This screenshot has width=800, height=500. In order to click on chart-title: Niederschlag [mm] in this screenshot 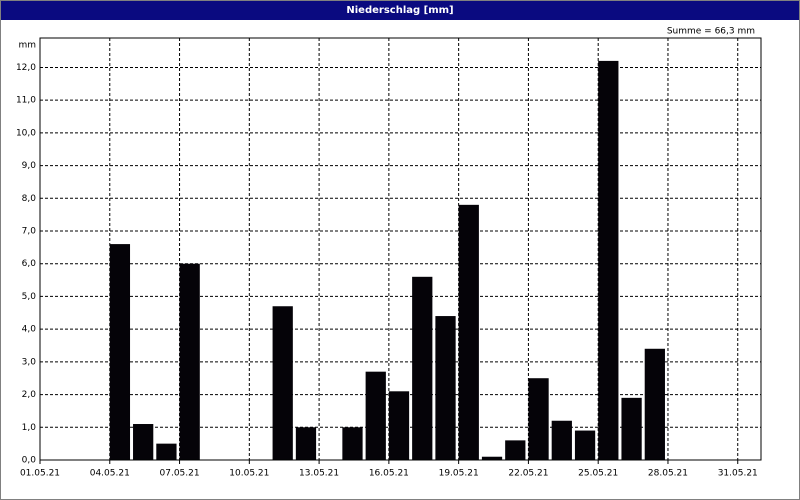, I will do `click(400, 10)`.